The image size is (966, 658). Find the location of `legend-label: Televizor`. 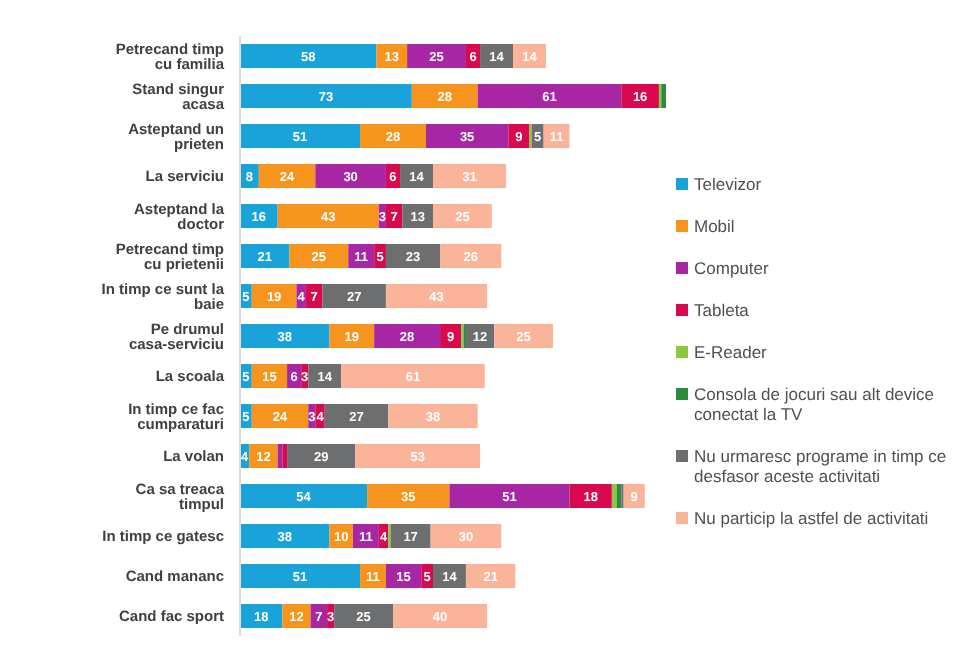

legend-label: Televizor is located at coordinates (728, 184).